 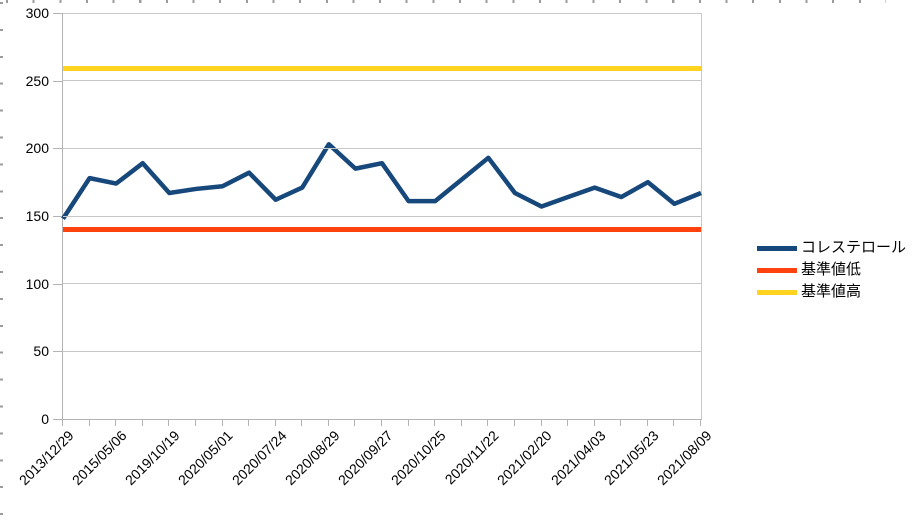 I want to click on y-axis-tick-label: 50, so click(x=41, y=351).